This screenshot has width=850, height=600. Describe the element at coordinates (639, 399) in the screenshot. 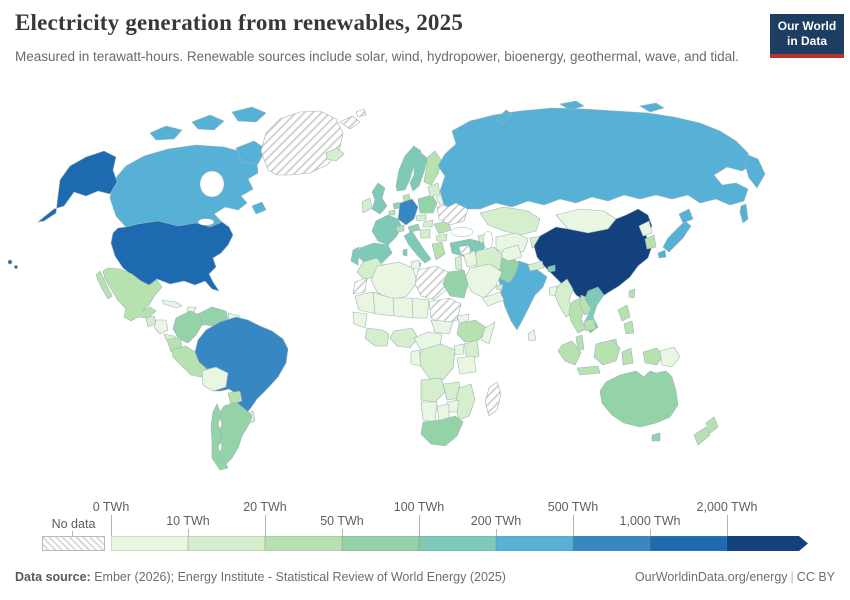

I see `country-australia` at that location.